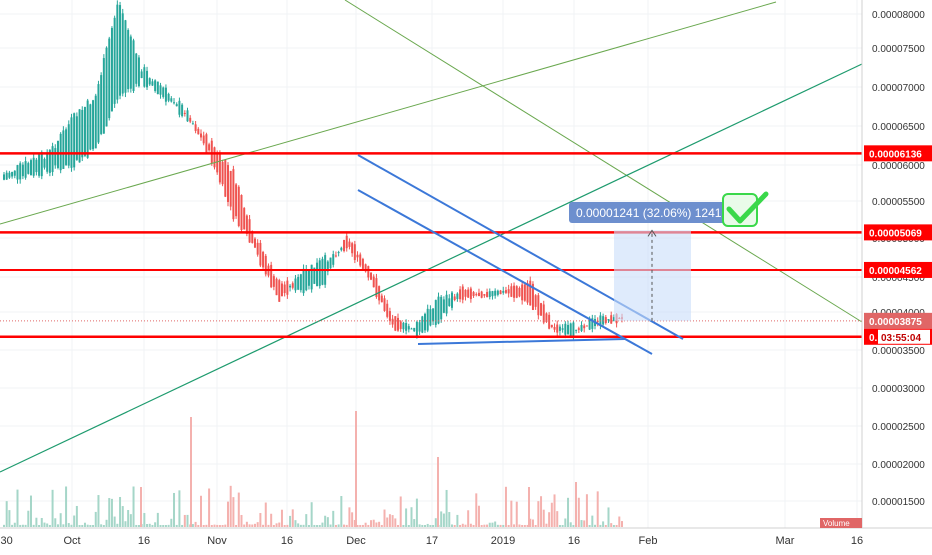  I want to click on measure-area, so click(652, 275).